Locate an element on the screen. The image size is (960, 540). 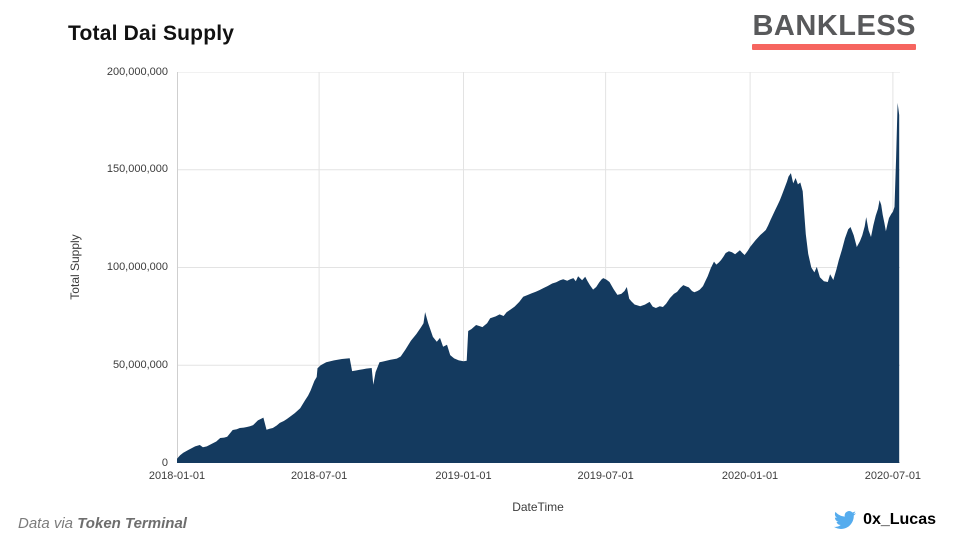
twitter-bird-icon is located at coordinates (845, 520).